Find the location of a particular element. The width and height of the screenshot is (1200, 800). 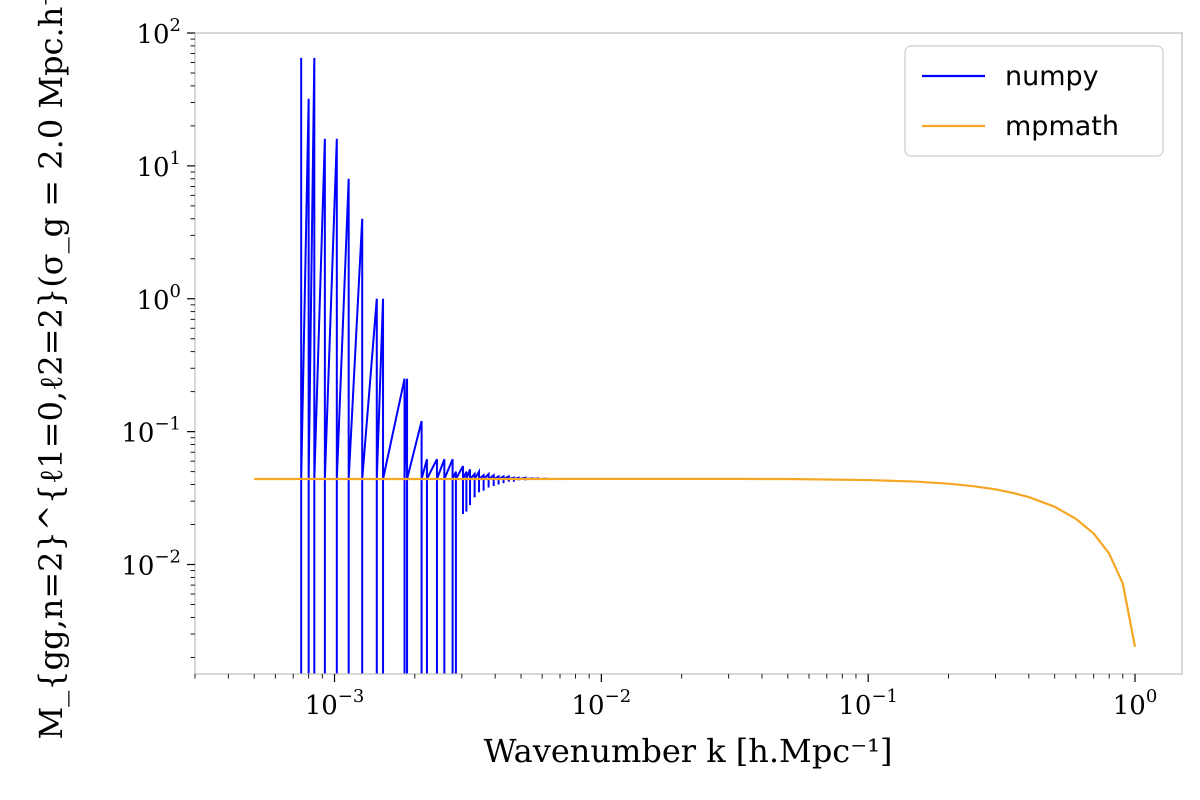

x-tick-label: 10⁰ is located at coordinates (1135, 703).